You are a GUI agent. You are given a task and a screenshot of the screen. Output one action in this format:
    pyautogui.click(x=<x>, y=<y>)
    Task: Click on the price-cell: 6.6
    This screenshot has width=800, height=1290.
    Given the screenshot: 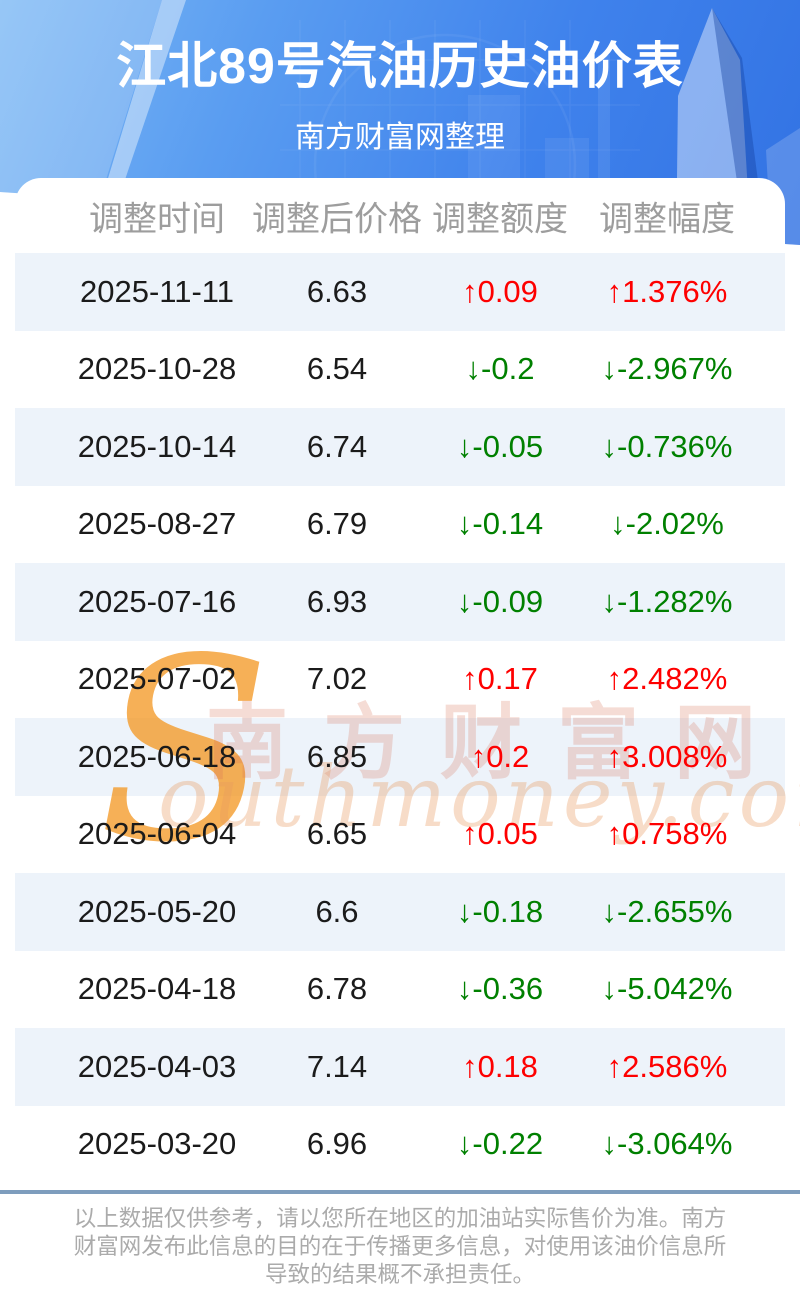 What is the action you would take?
    pyautogui.click(x=337, y=911)
    